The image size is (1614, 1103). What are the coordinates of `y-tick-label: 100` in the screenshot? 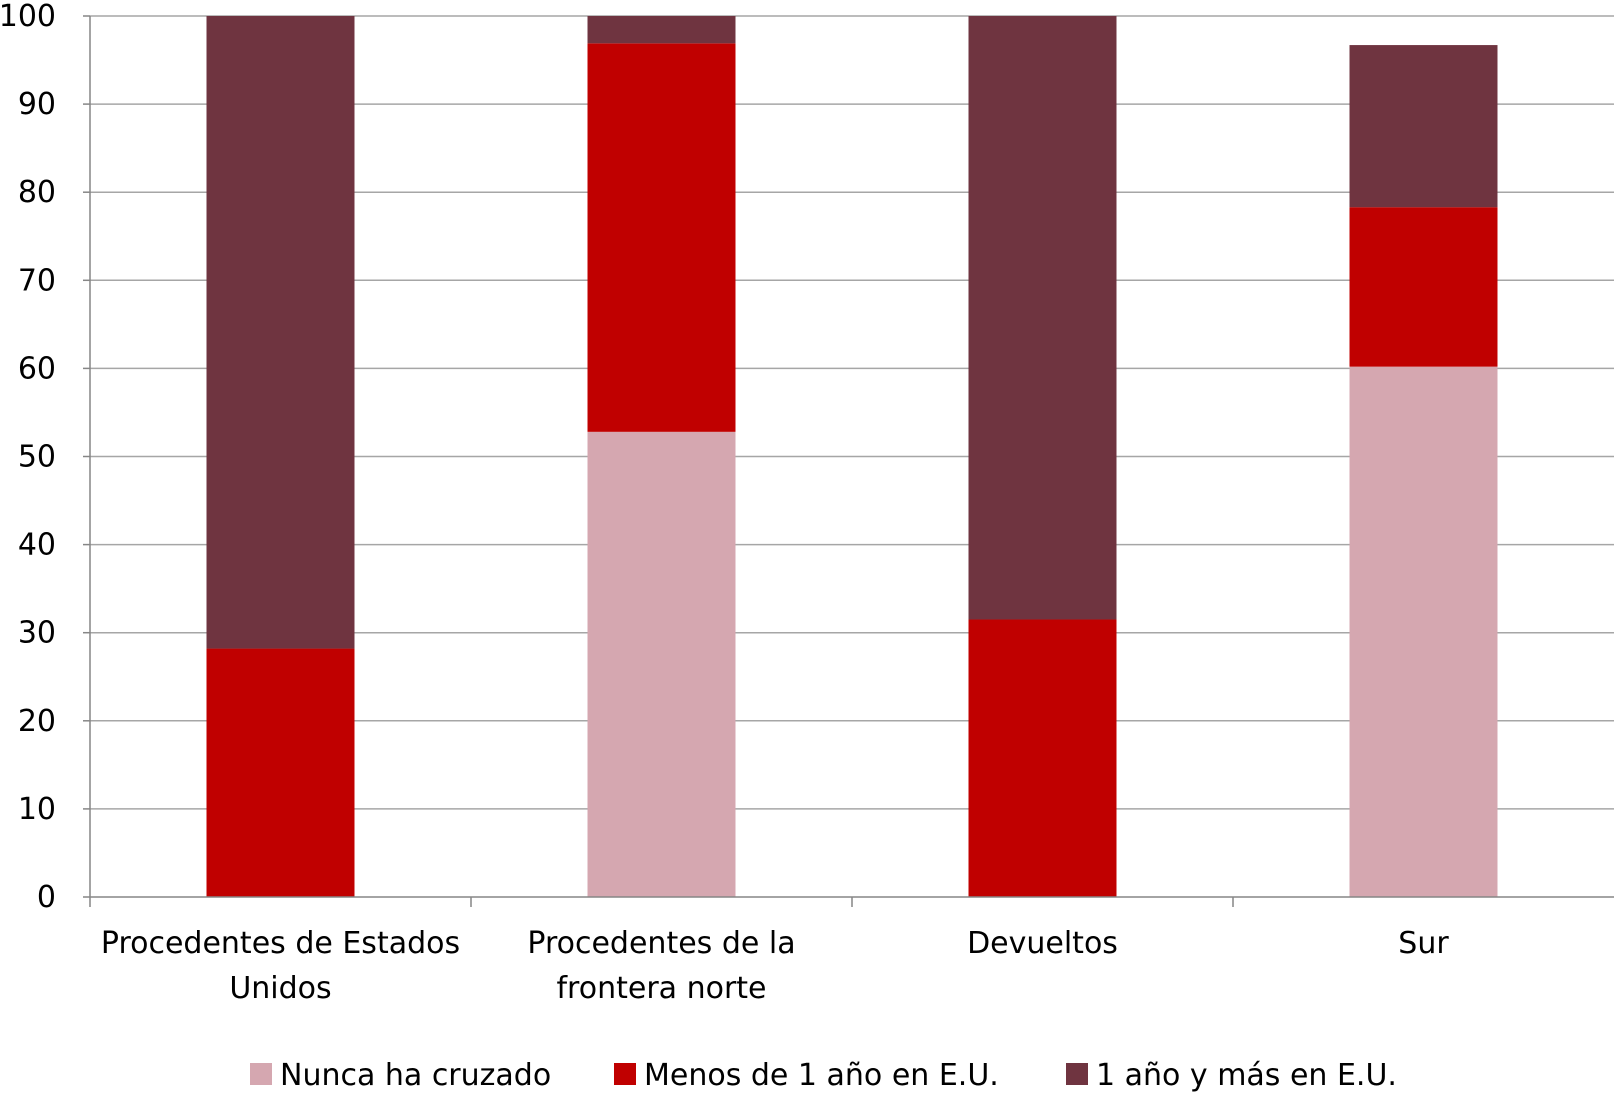 It's located at (28, 17).